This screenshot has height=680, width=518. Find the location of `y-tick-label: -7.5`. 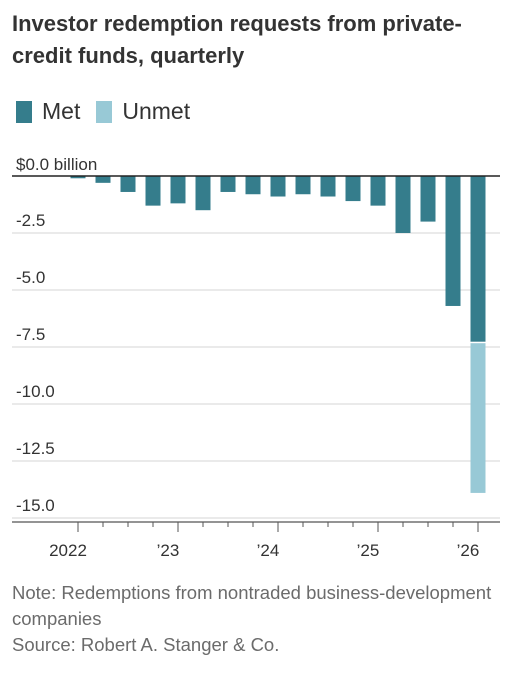

y-tick-label: -7.5 is located at coordinates (30, 334).